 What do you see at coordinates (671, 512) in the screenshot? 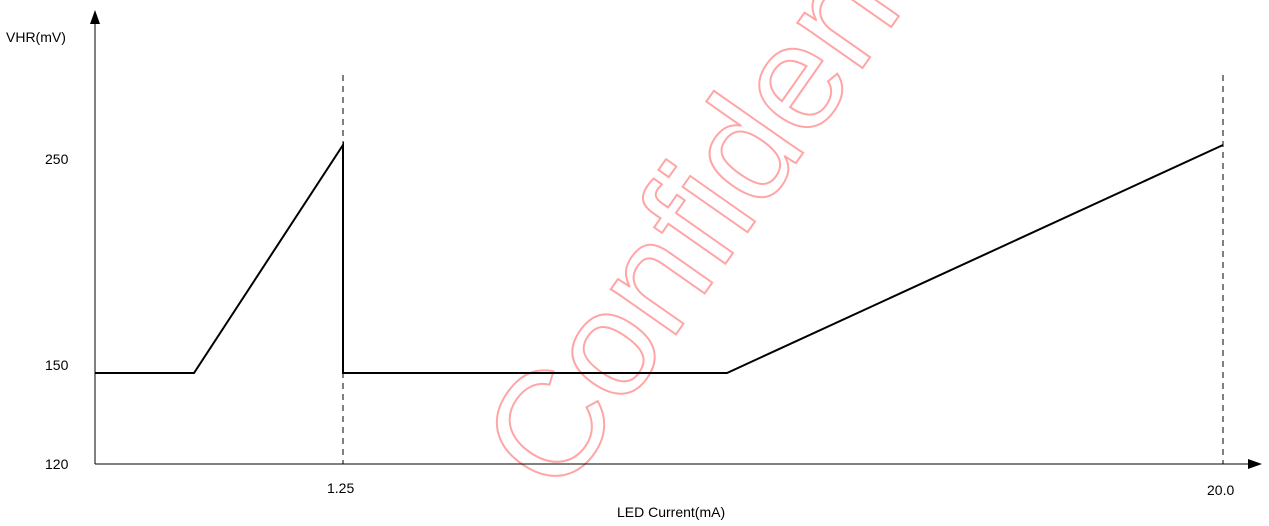
I see `x-axis-label: LED Current(mA)` at bounding box center [671, 512].